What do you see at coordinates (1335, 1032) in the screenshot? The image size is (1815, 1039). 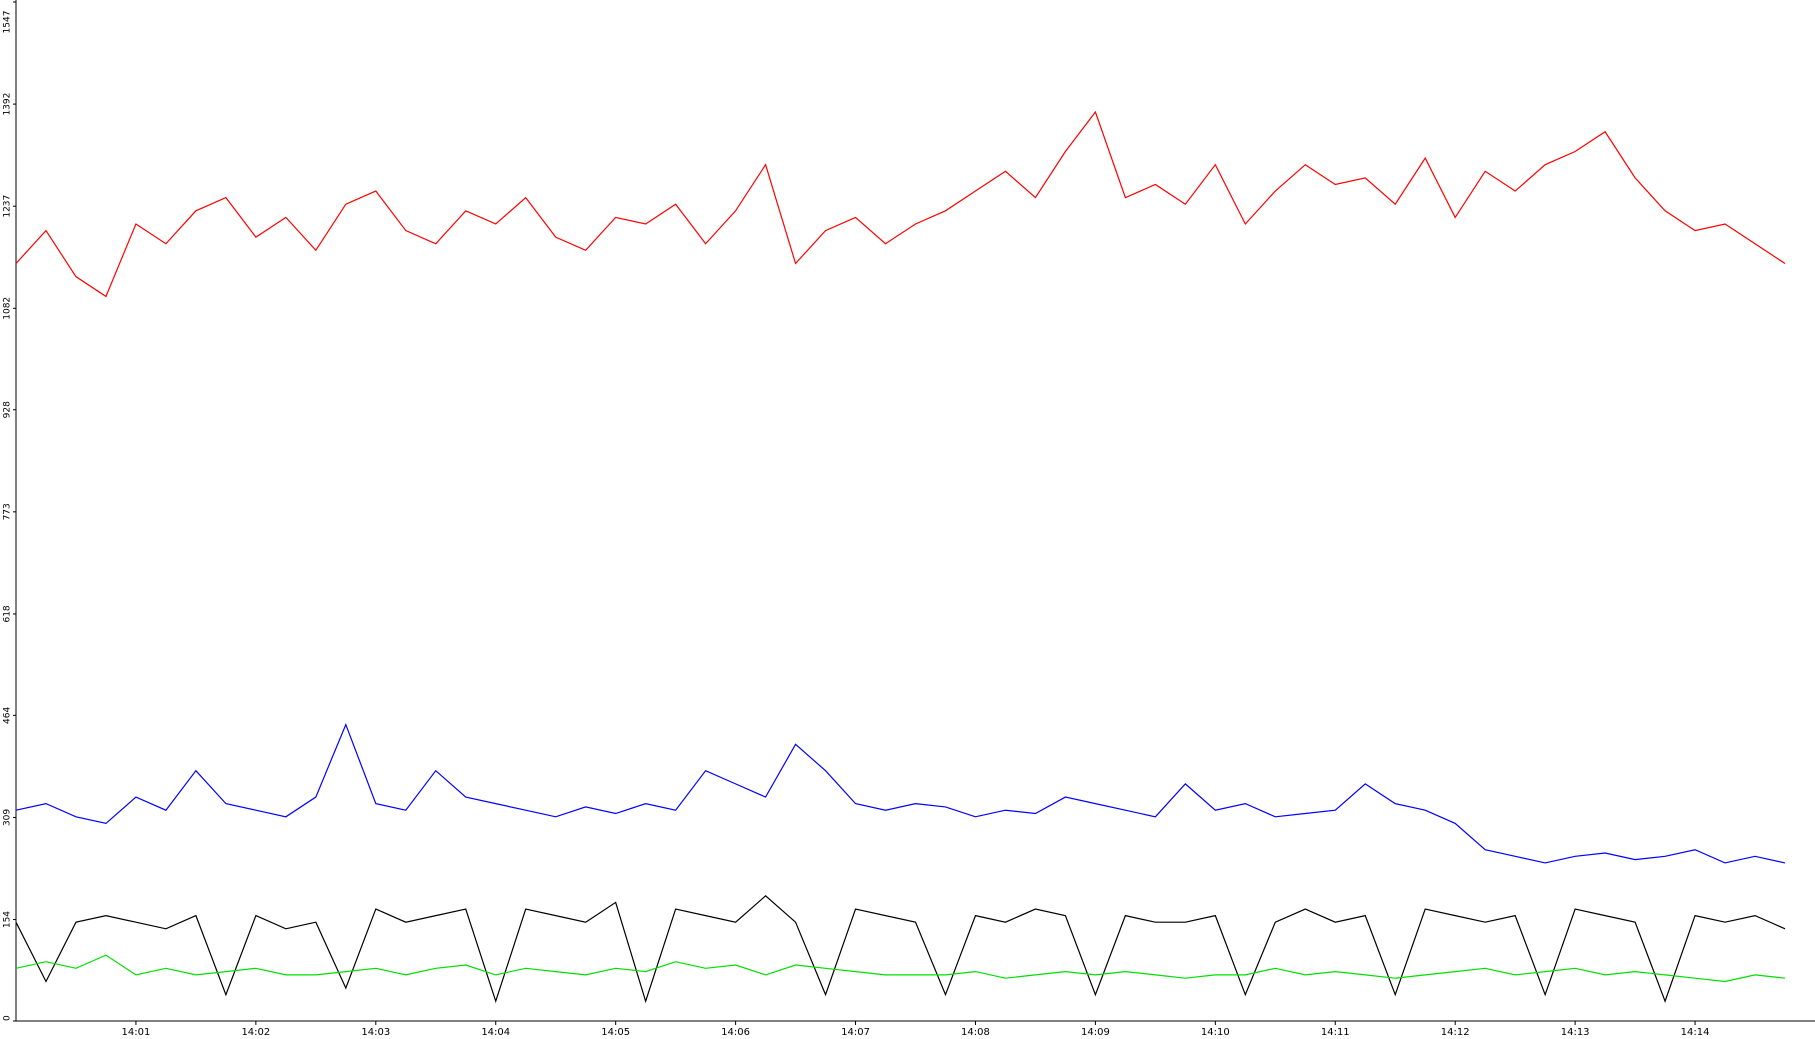 I see `x-tick-label: 14:11` at bounding box center [1335, 1032].